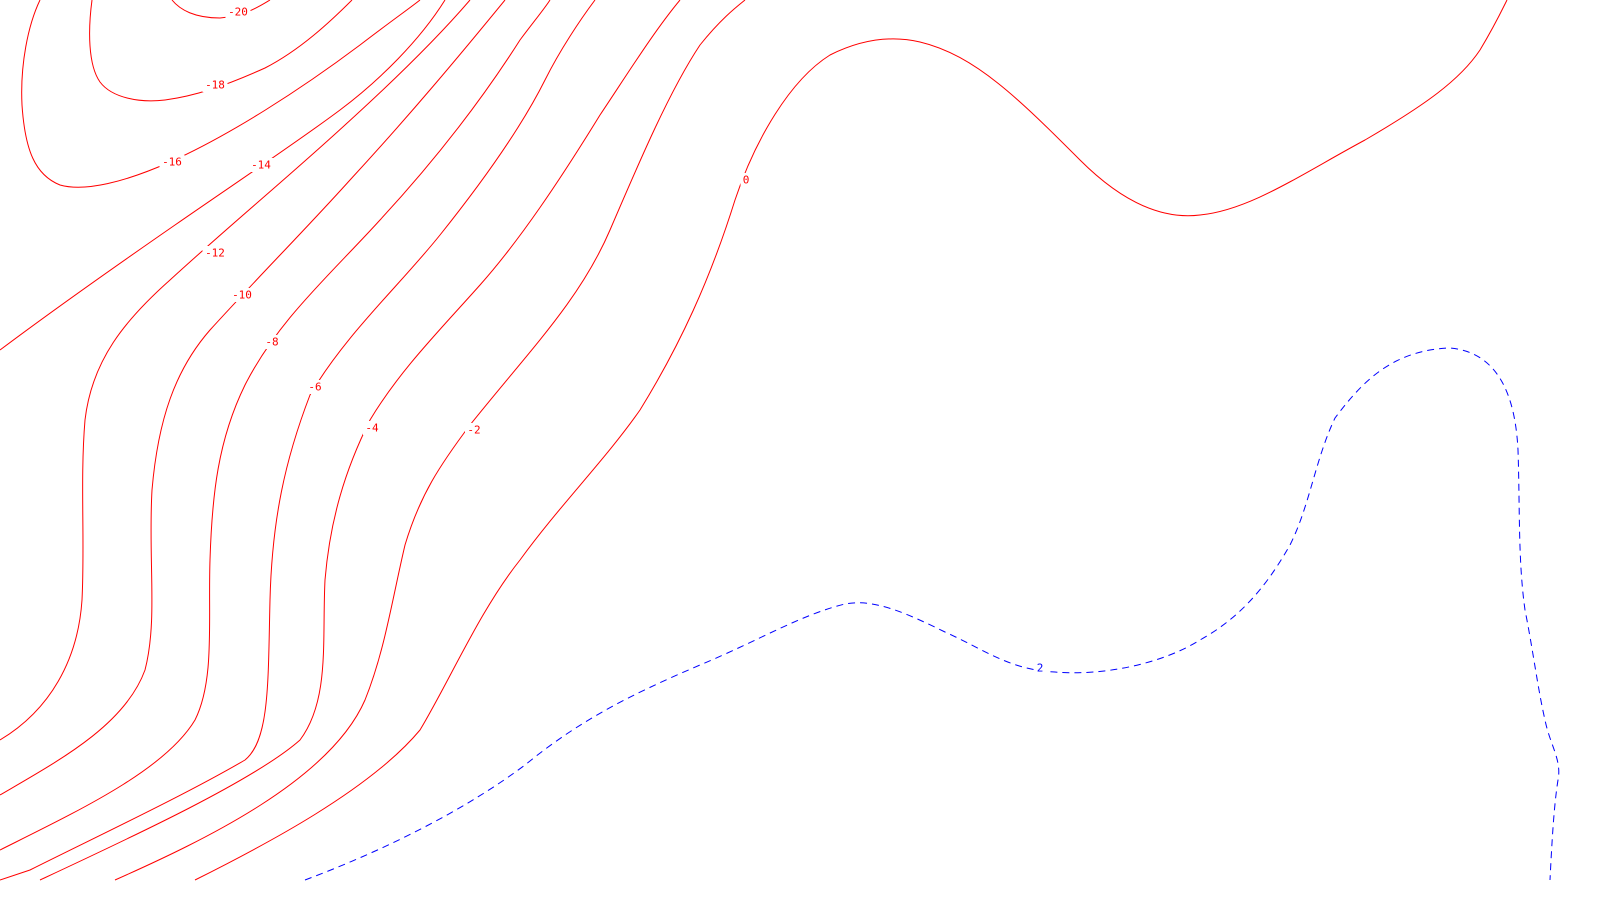 This screenshot has height=900, width=1600. I want to click on contour-label--16: -16, so click(172, 162).